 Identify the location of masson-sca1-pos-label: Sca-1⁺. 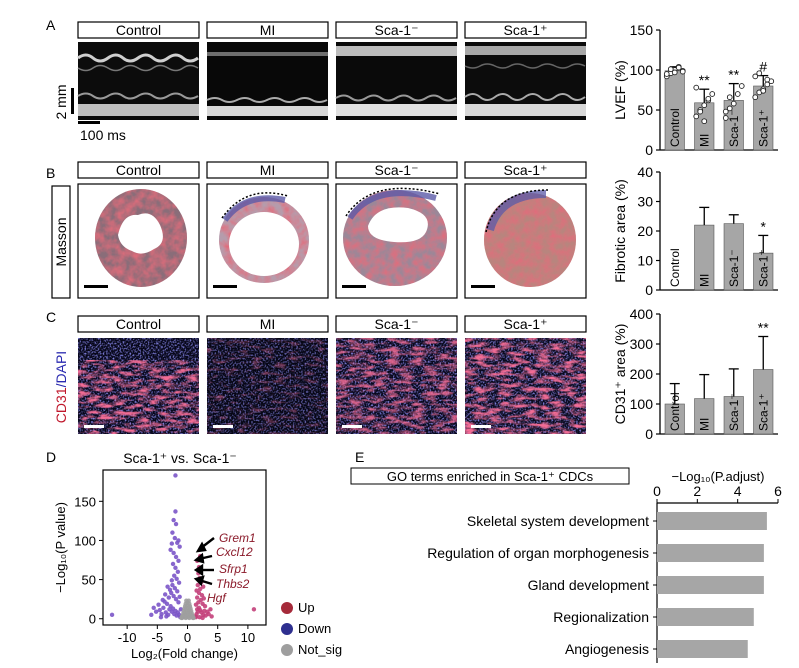
(526, 170).